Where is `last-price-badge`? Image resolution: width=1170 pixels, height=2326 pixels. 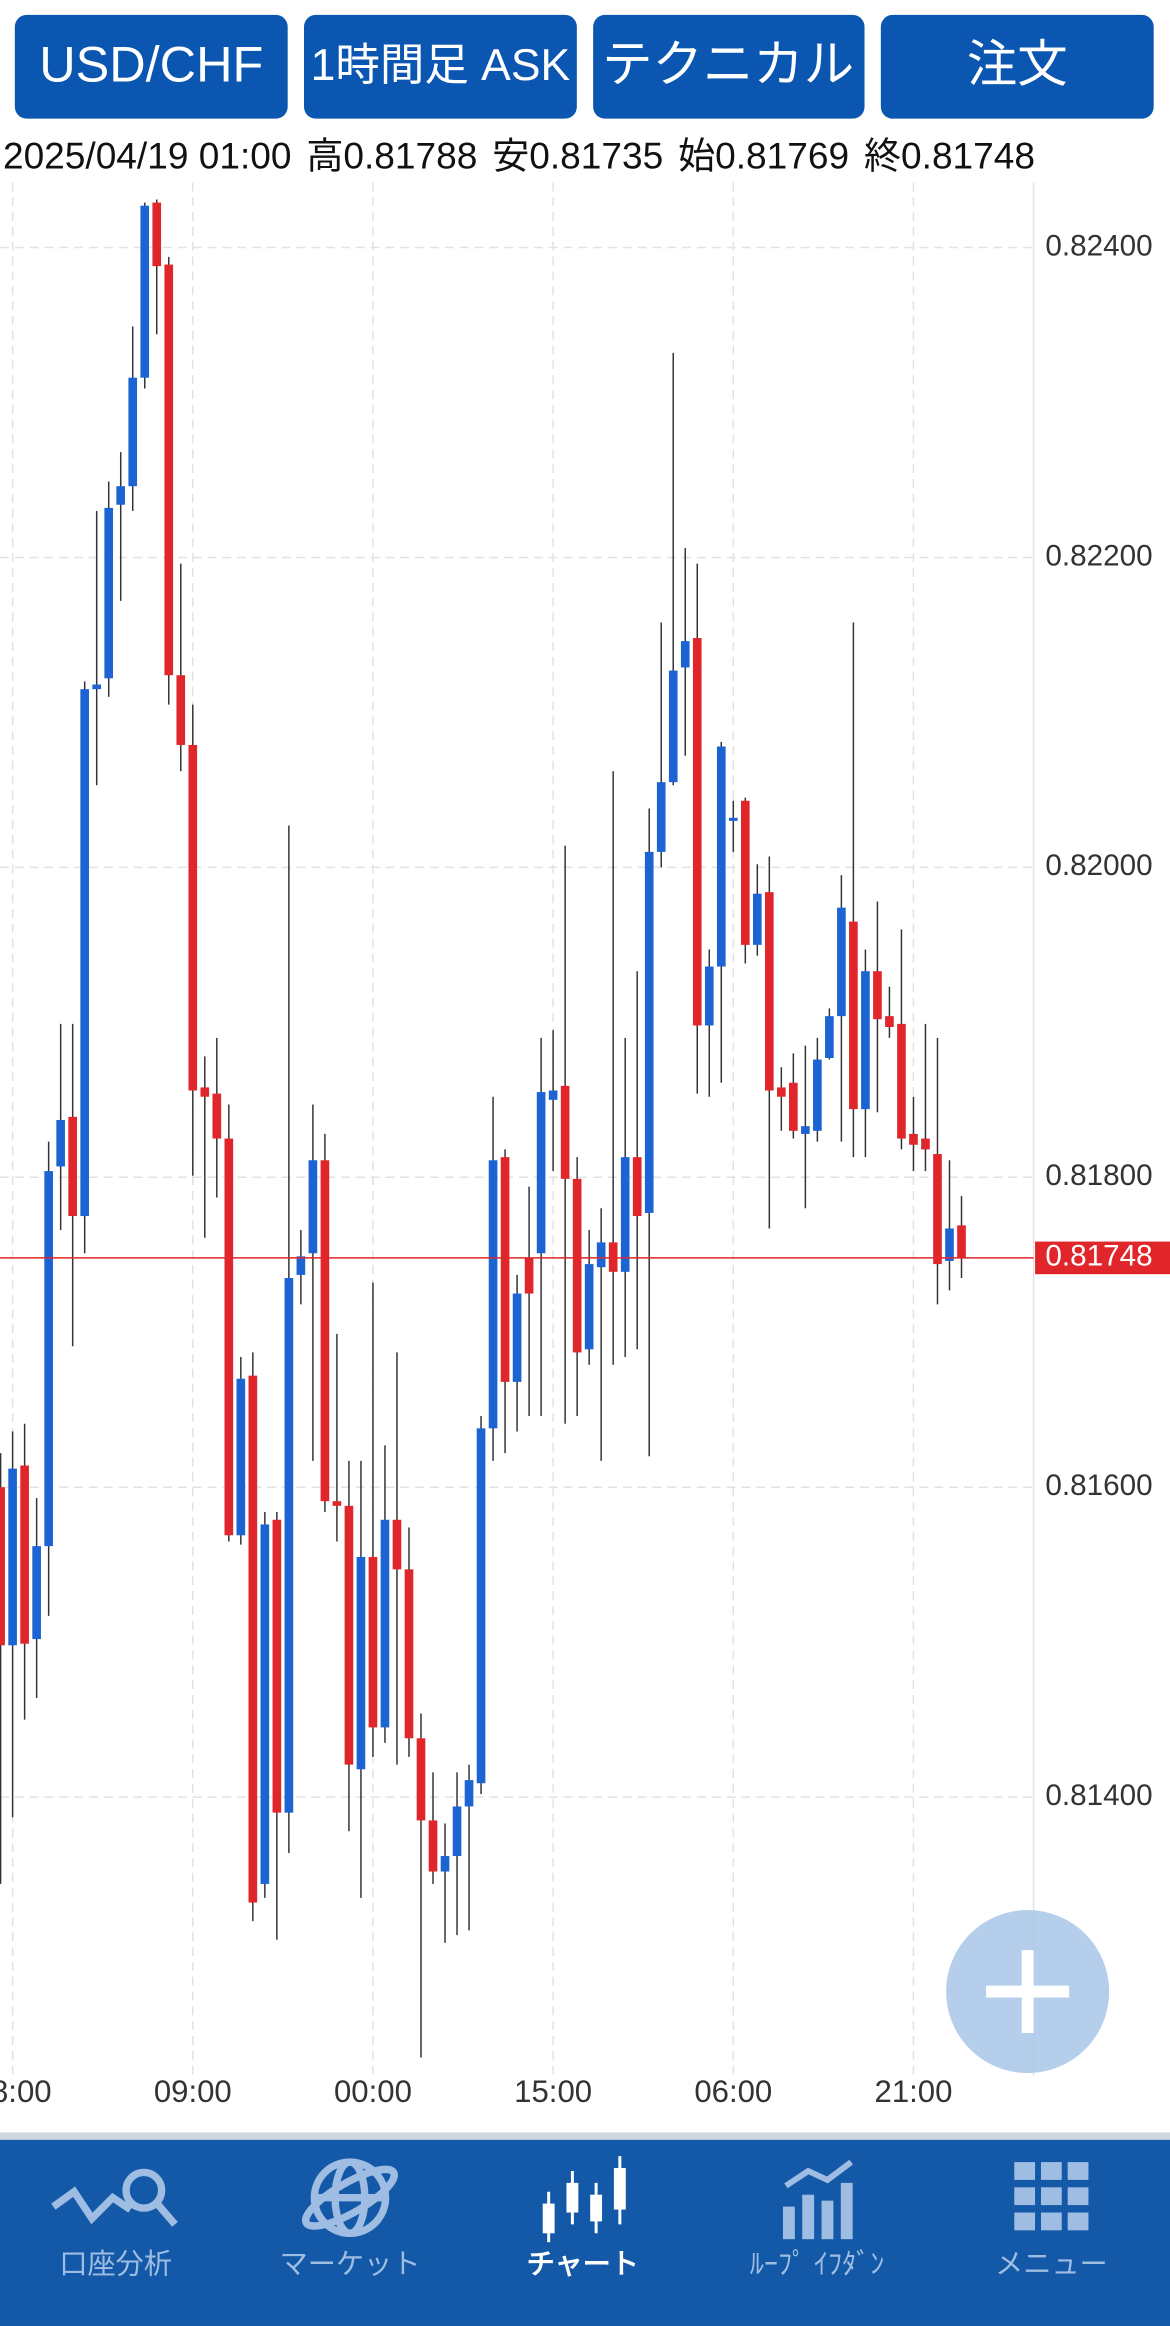 last-price-badge is located at coordinates (1102, 1258).